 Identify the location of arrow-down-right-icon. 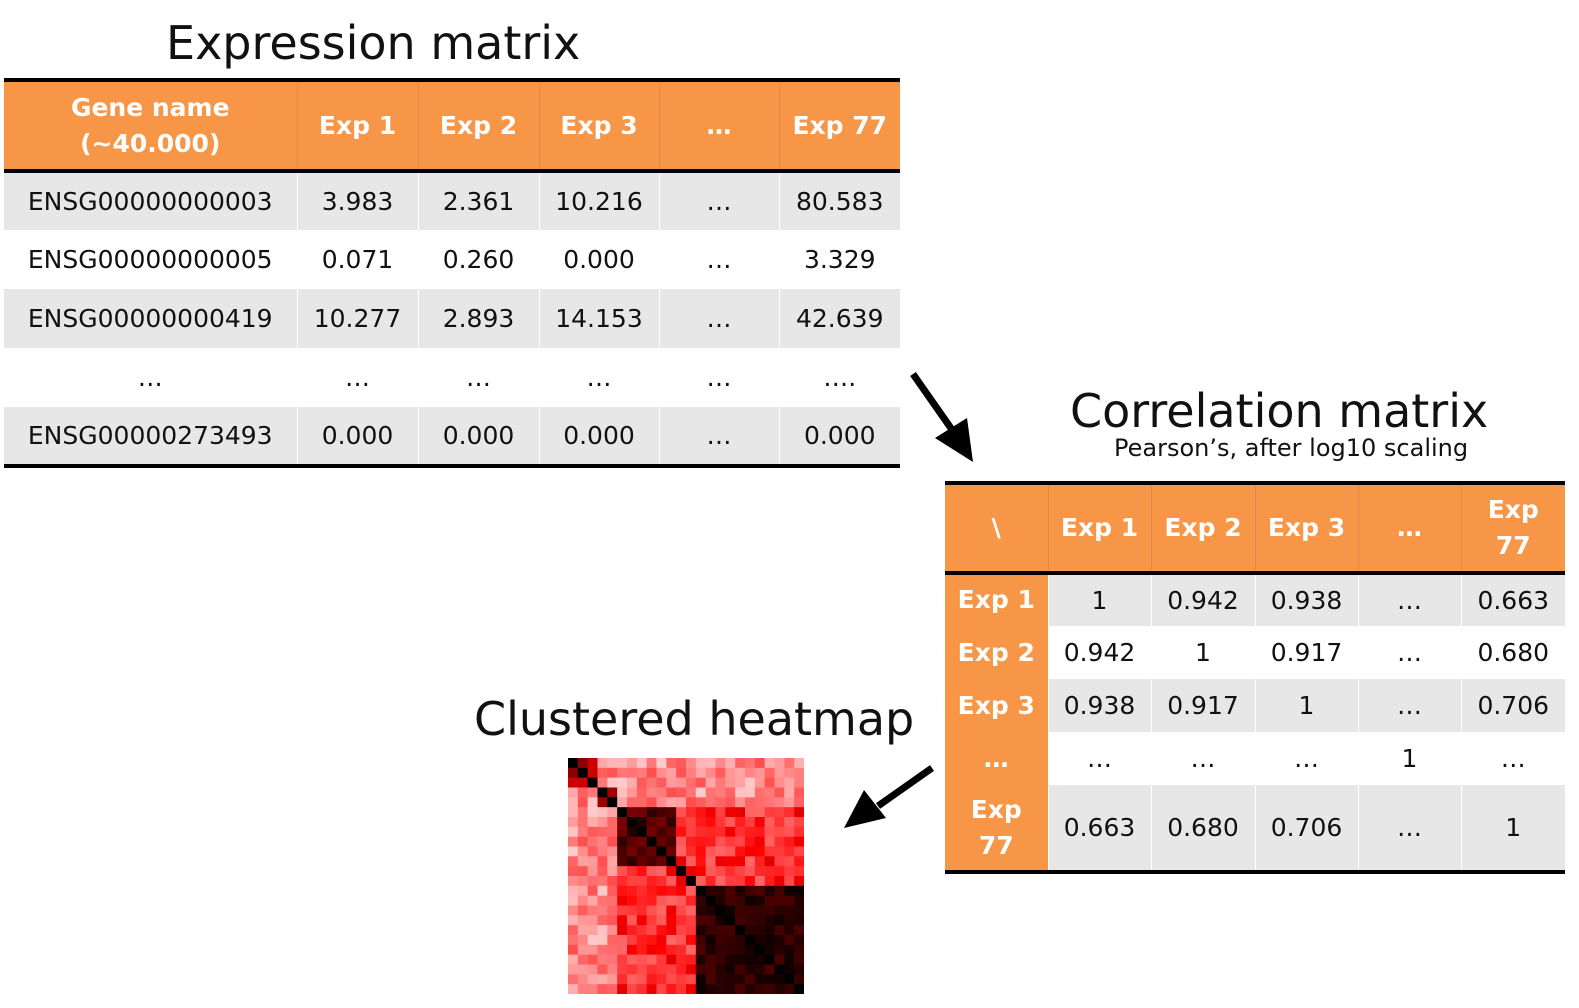
(941, 416).